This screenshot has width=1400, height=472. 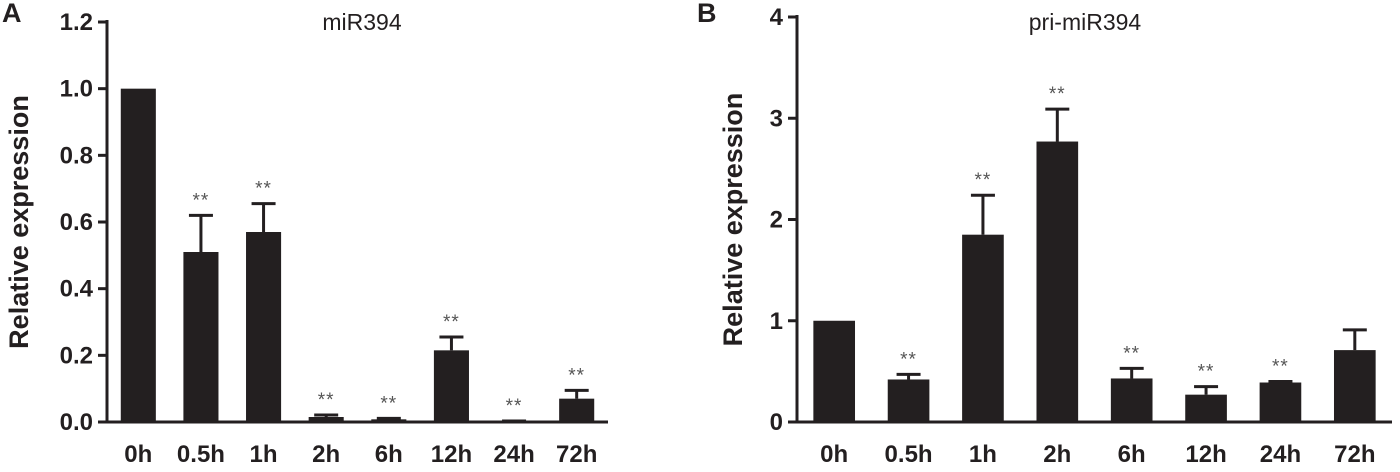 I want to click on y-tick-label: 2, so click(x=776, y=220).